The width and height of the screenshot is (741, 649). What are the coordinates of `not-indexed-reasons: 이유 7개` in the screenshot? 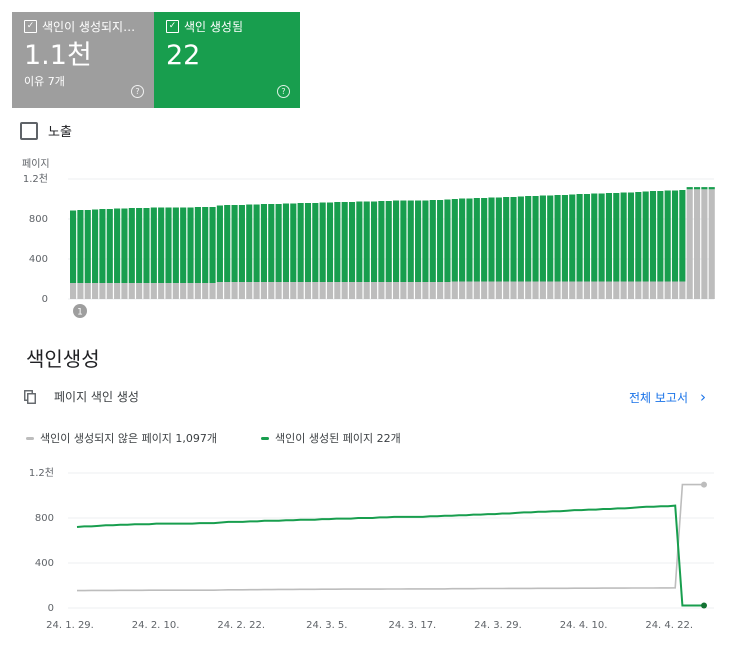 It's located at (44, 81).